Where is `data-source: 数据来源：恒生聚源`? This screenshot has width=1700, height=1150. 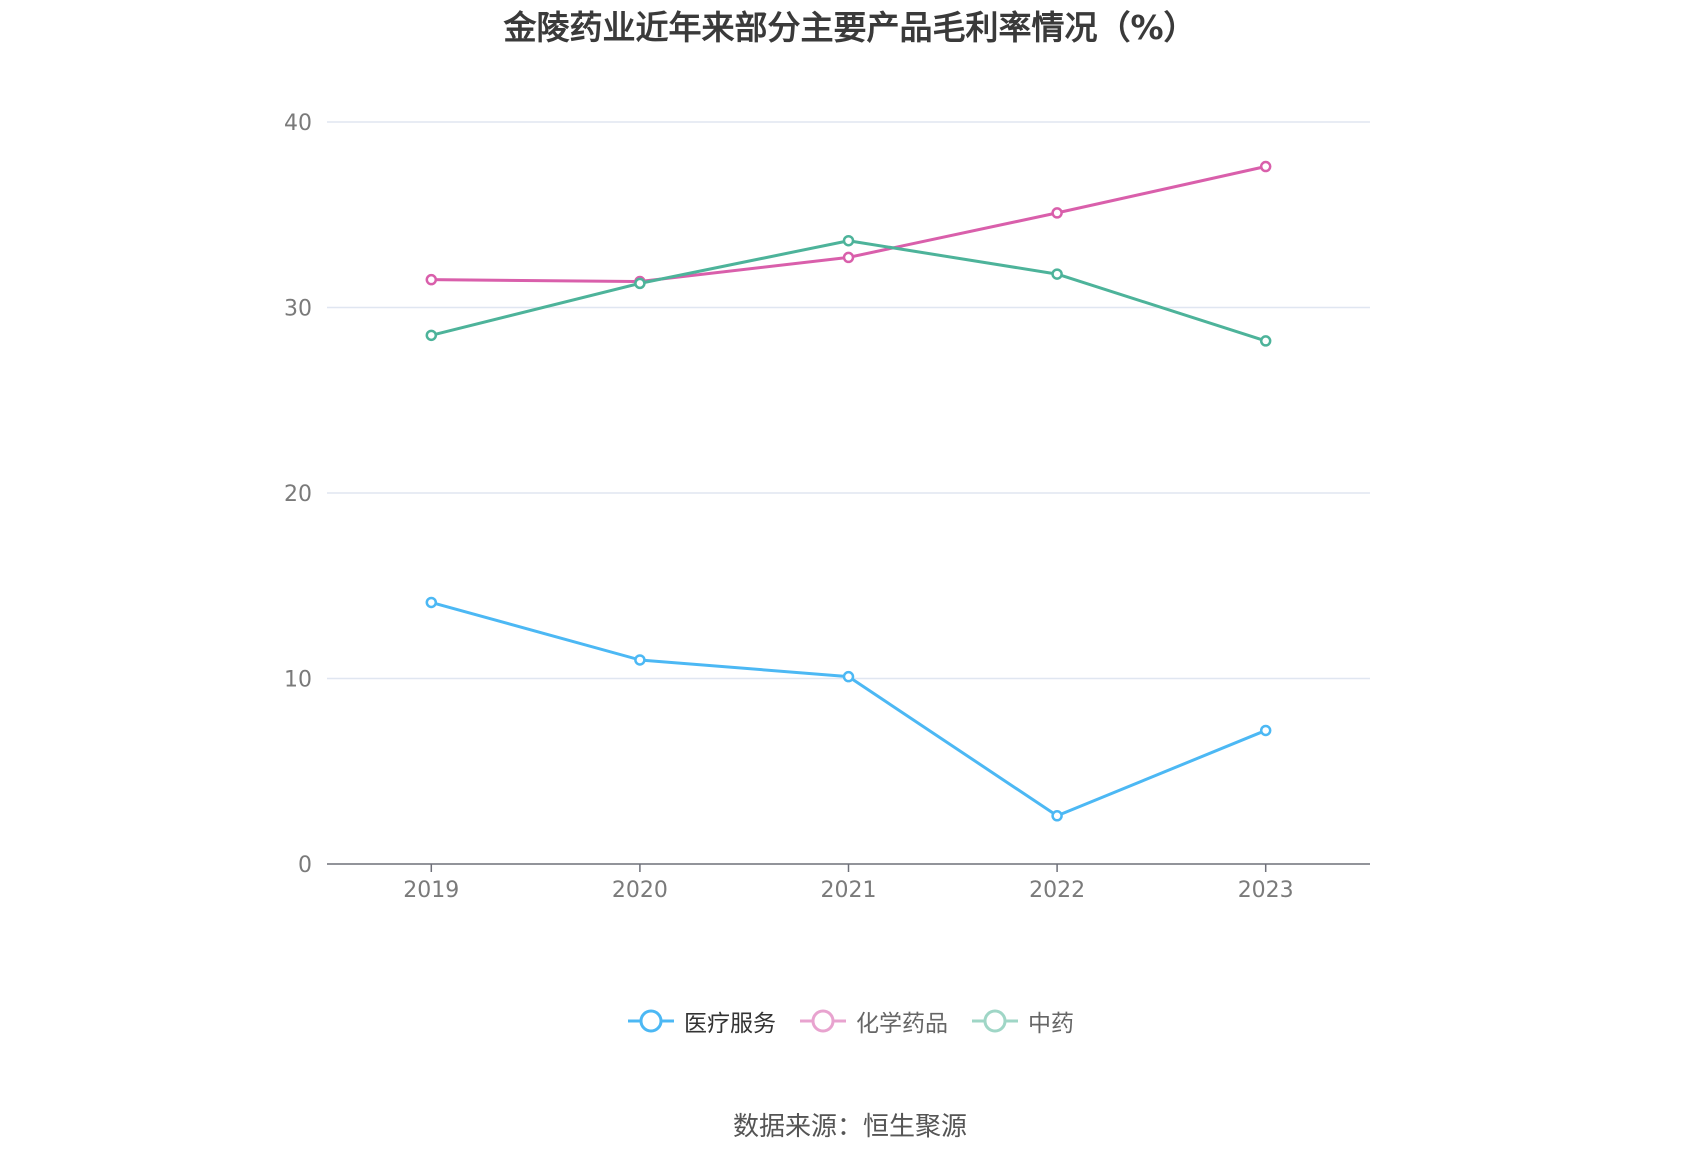 data-source: 数据来源：恒生聚源 is located at coordinates (849, 1127).